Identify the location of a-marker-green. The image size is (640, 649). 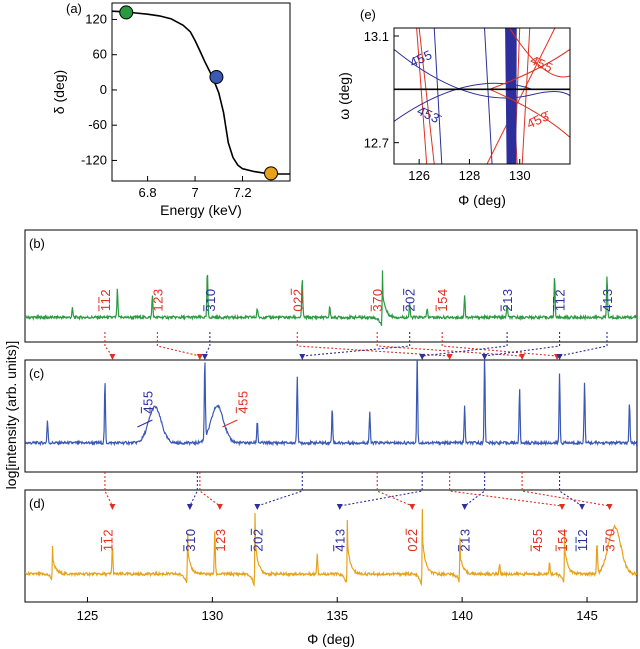
(126, 12).